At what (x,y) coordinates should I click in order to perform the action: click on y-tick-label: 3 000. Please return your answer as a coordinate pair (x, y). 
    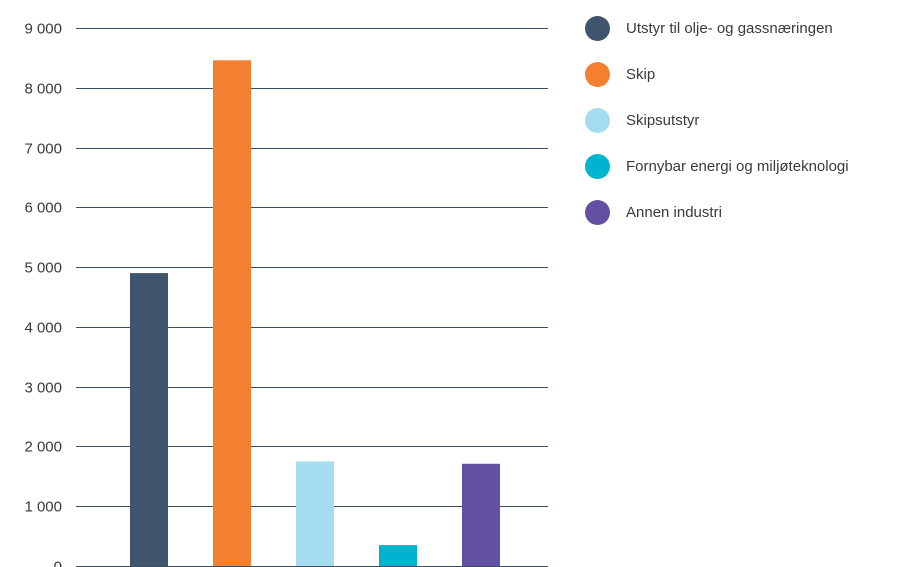
    Looking at the image, I should click on (43, 388).